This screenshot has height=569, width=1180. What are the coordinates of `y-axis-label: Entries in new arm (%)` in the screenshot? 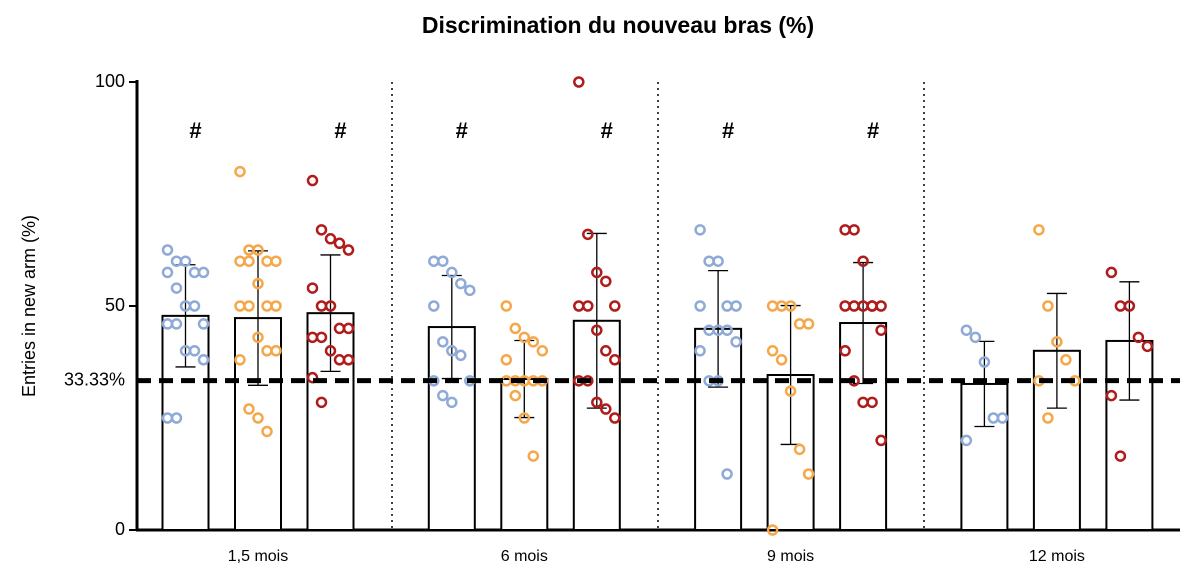 It's located at (29, 306).